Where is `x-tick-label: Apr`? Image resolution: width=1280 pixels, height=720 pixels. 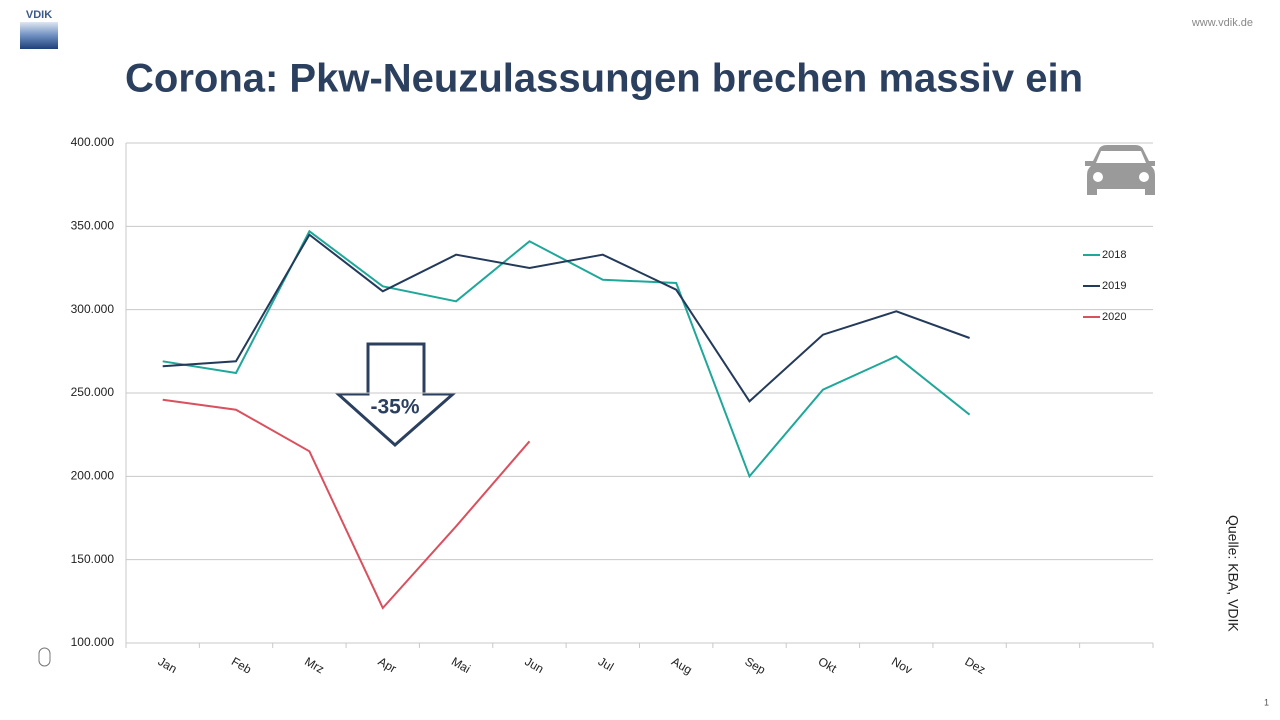 x-tick-label: Apr is located at coordinates (387, 664).